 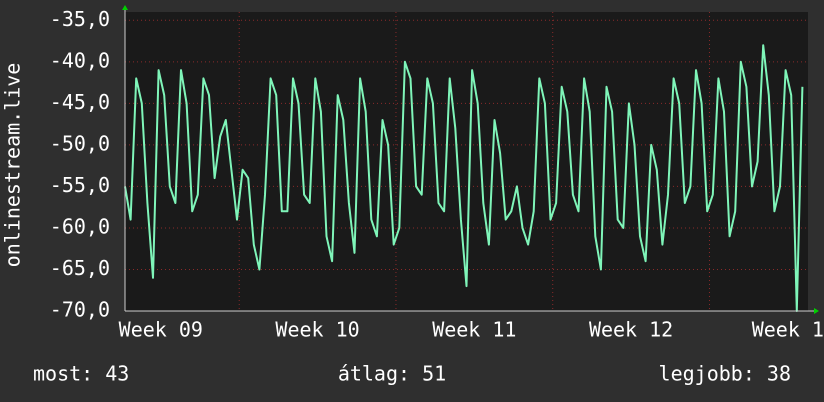 What do you see at coordinates (725, 374) in the screenshot?
I see `stat-best: legjobb: 38` at bounding box center [725, 374].